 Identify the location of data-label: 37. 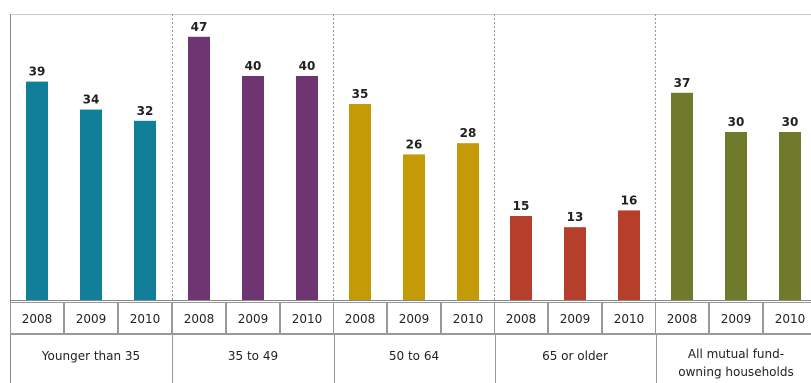
(682, 83).